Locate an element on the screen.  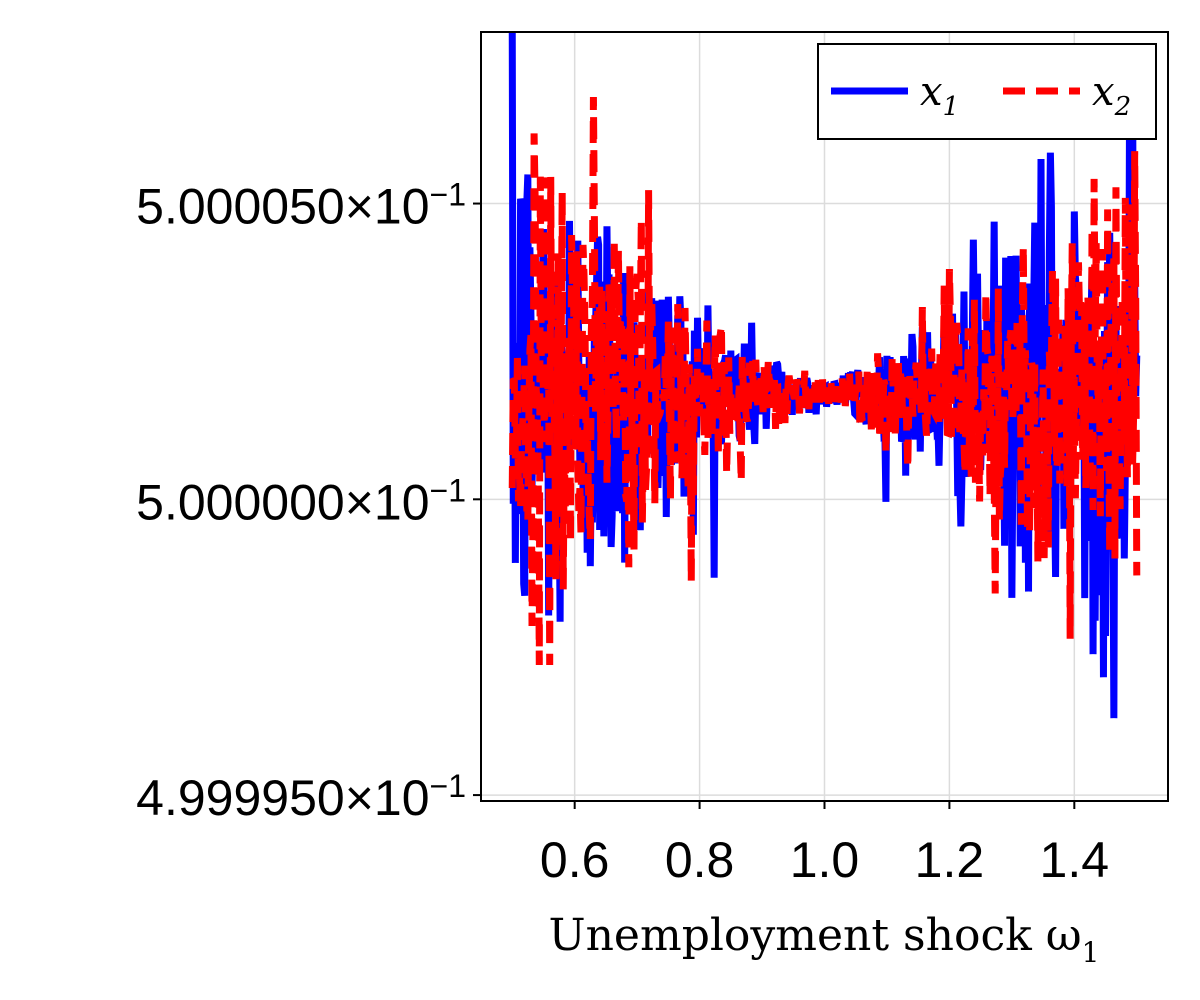
y-tick-label: 4.999950×10⁻¹ is located at coordinates (301, 797).